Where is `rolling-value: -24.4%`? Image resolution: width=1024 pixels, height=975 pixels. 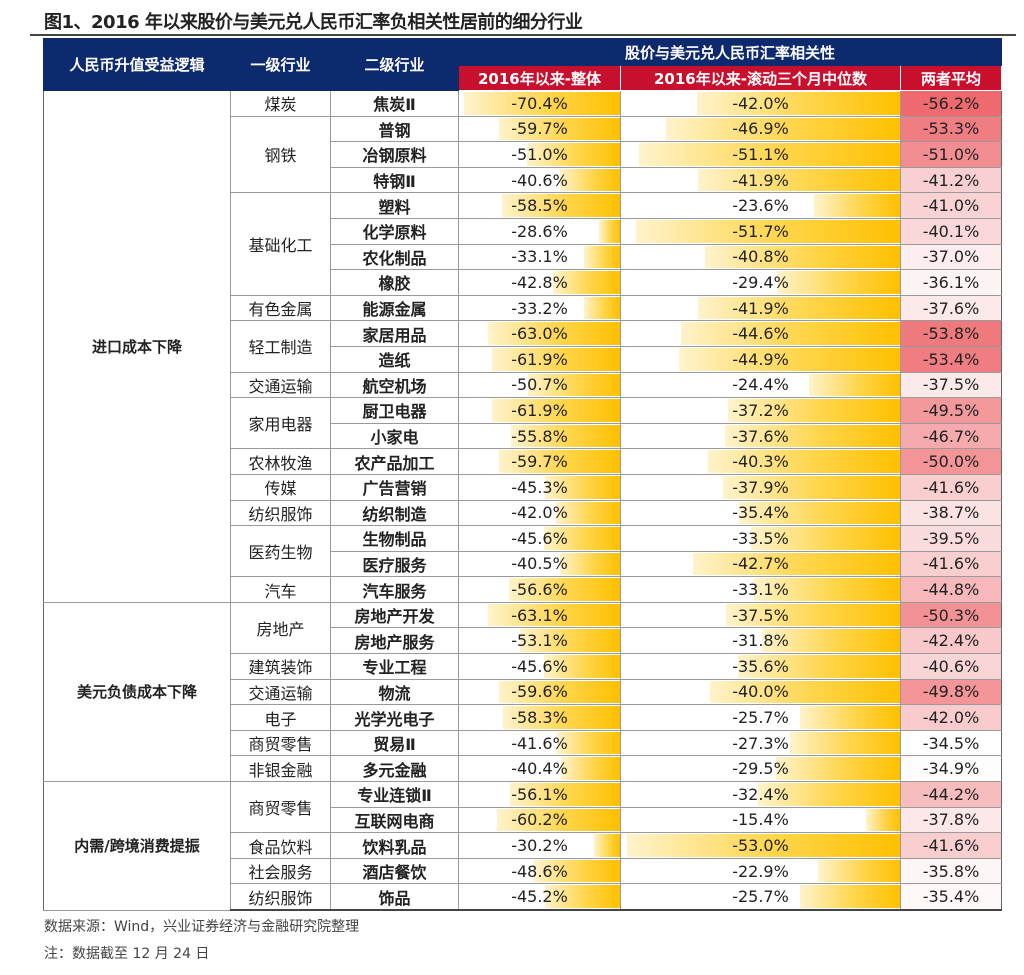 rolling-value: -24.4% is located at coordinates (760, 385).